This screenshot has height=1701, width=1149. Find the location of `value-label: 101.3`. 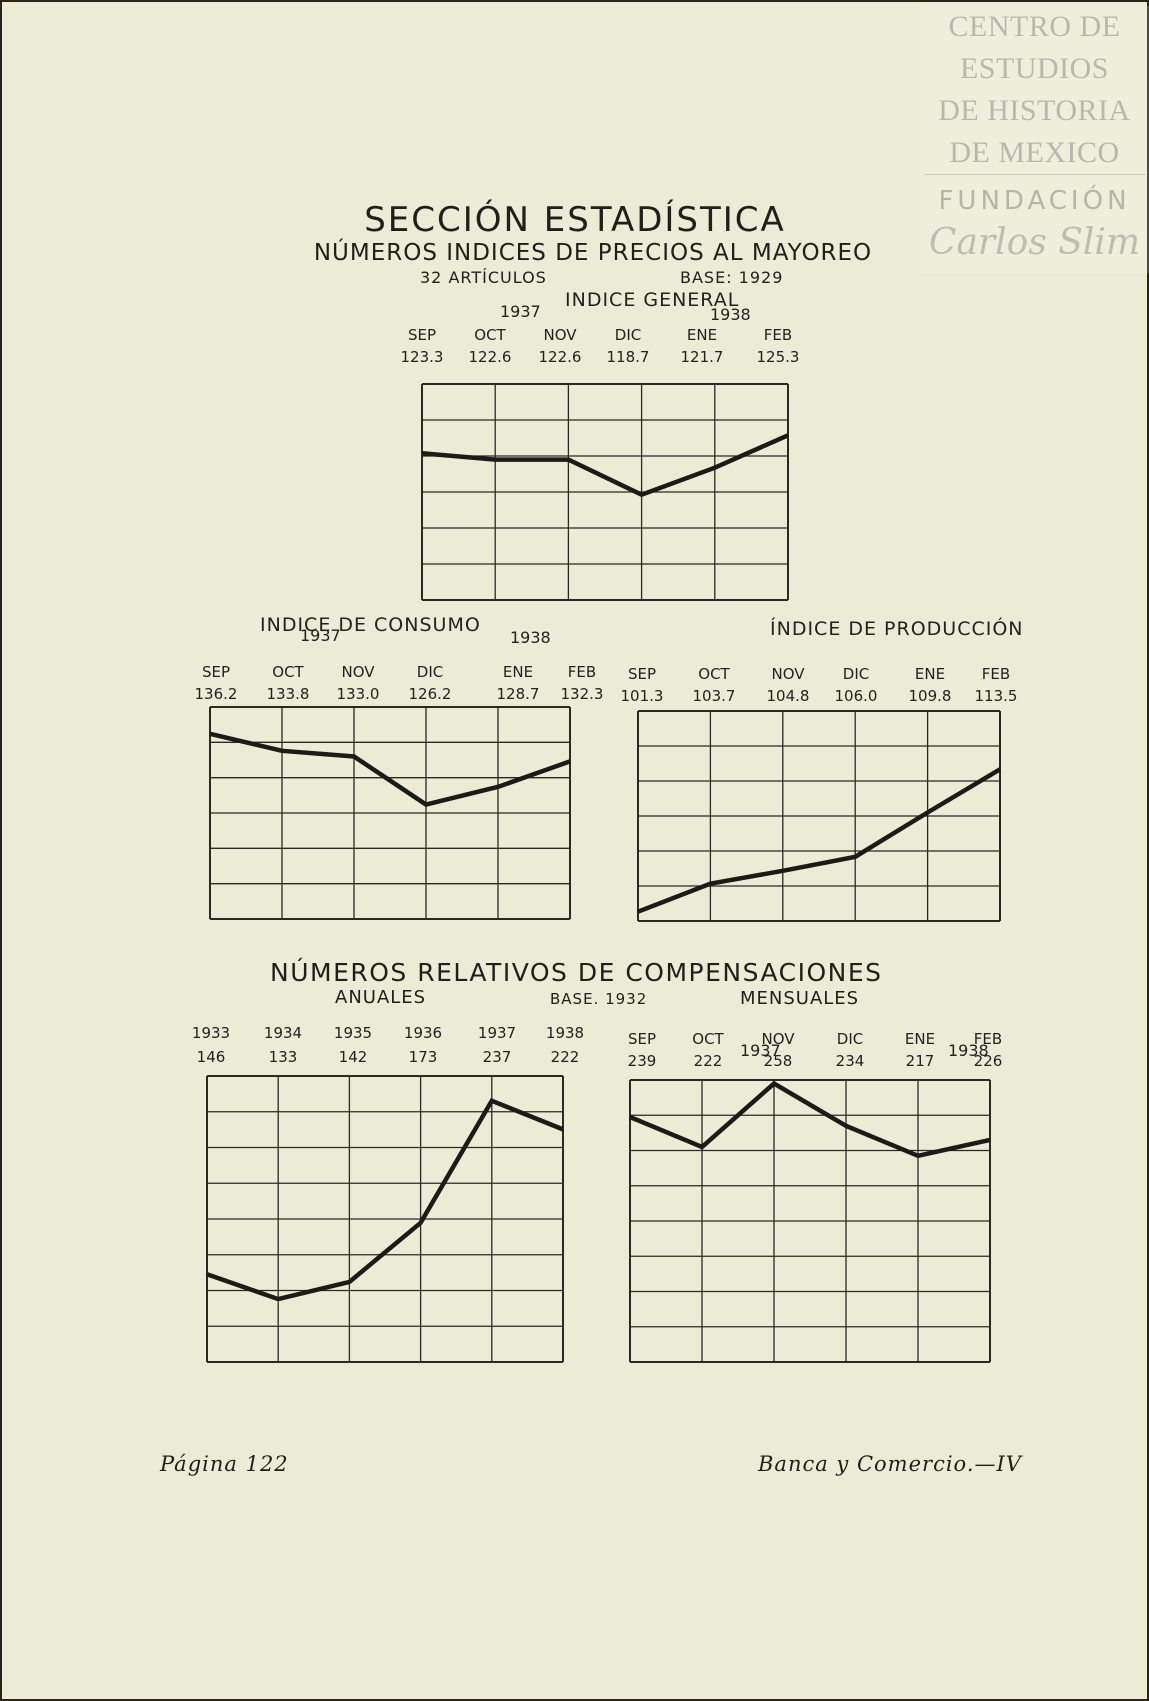

value-label: 101.3 is located at coordinates (642, 696).